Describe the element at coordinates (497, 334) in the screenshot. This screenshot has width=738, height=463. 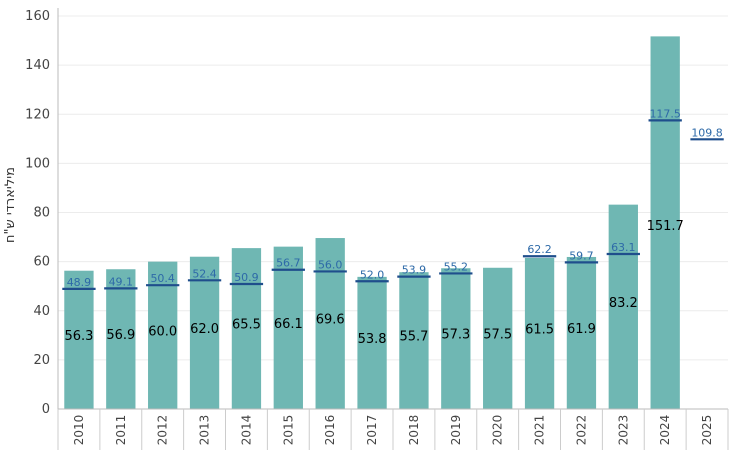
I see `bar-data-label: 57.5` at that location.